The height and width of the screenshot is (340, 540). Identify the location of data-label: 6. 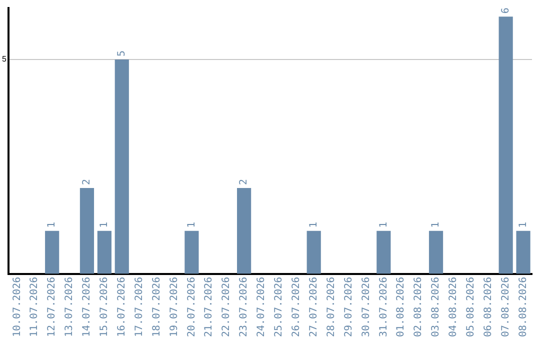
(506, 11).